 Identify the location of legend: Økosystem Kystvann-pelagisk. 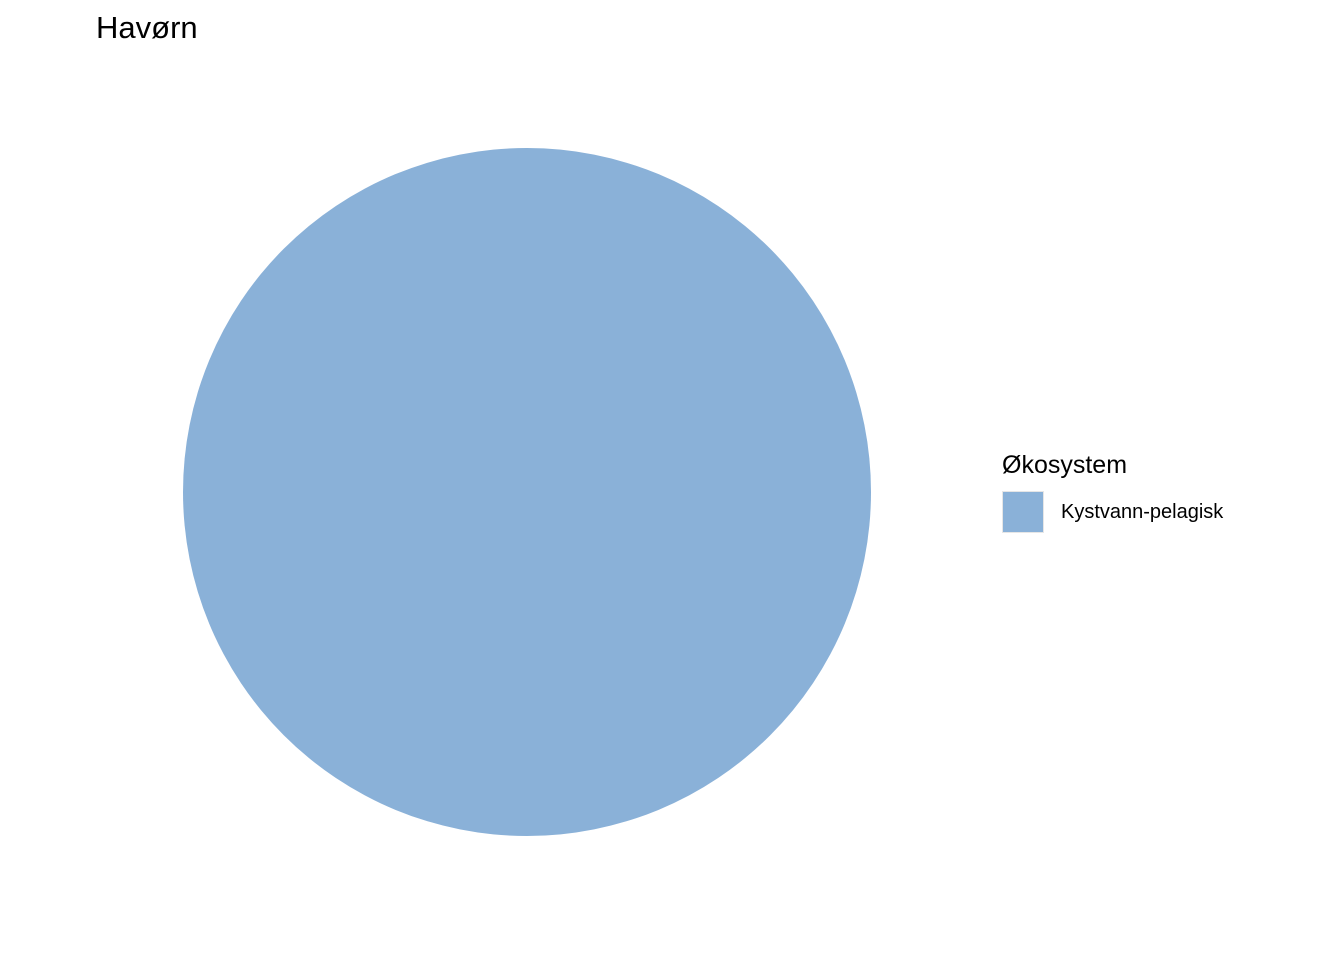
(1112, 490).